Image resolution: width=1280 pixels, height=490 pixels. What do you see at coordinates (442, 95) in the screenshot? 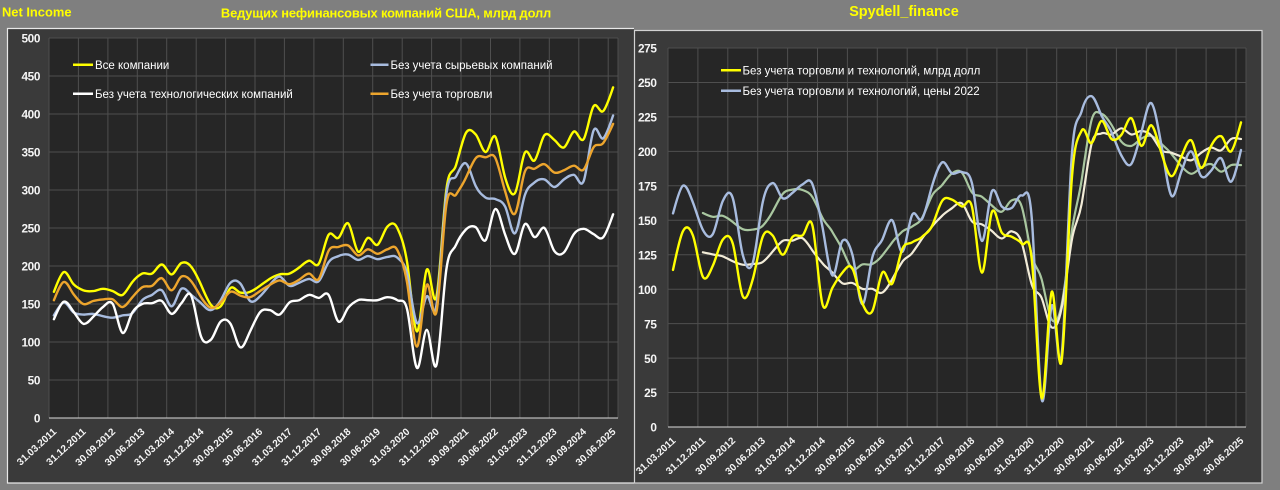
I see `svg-text: Без учета торговли` at bounding box center [442, 95].